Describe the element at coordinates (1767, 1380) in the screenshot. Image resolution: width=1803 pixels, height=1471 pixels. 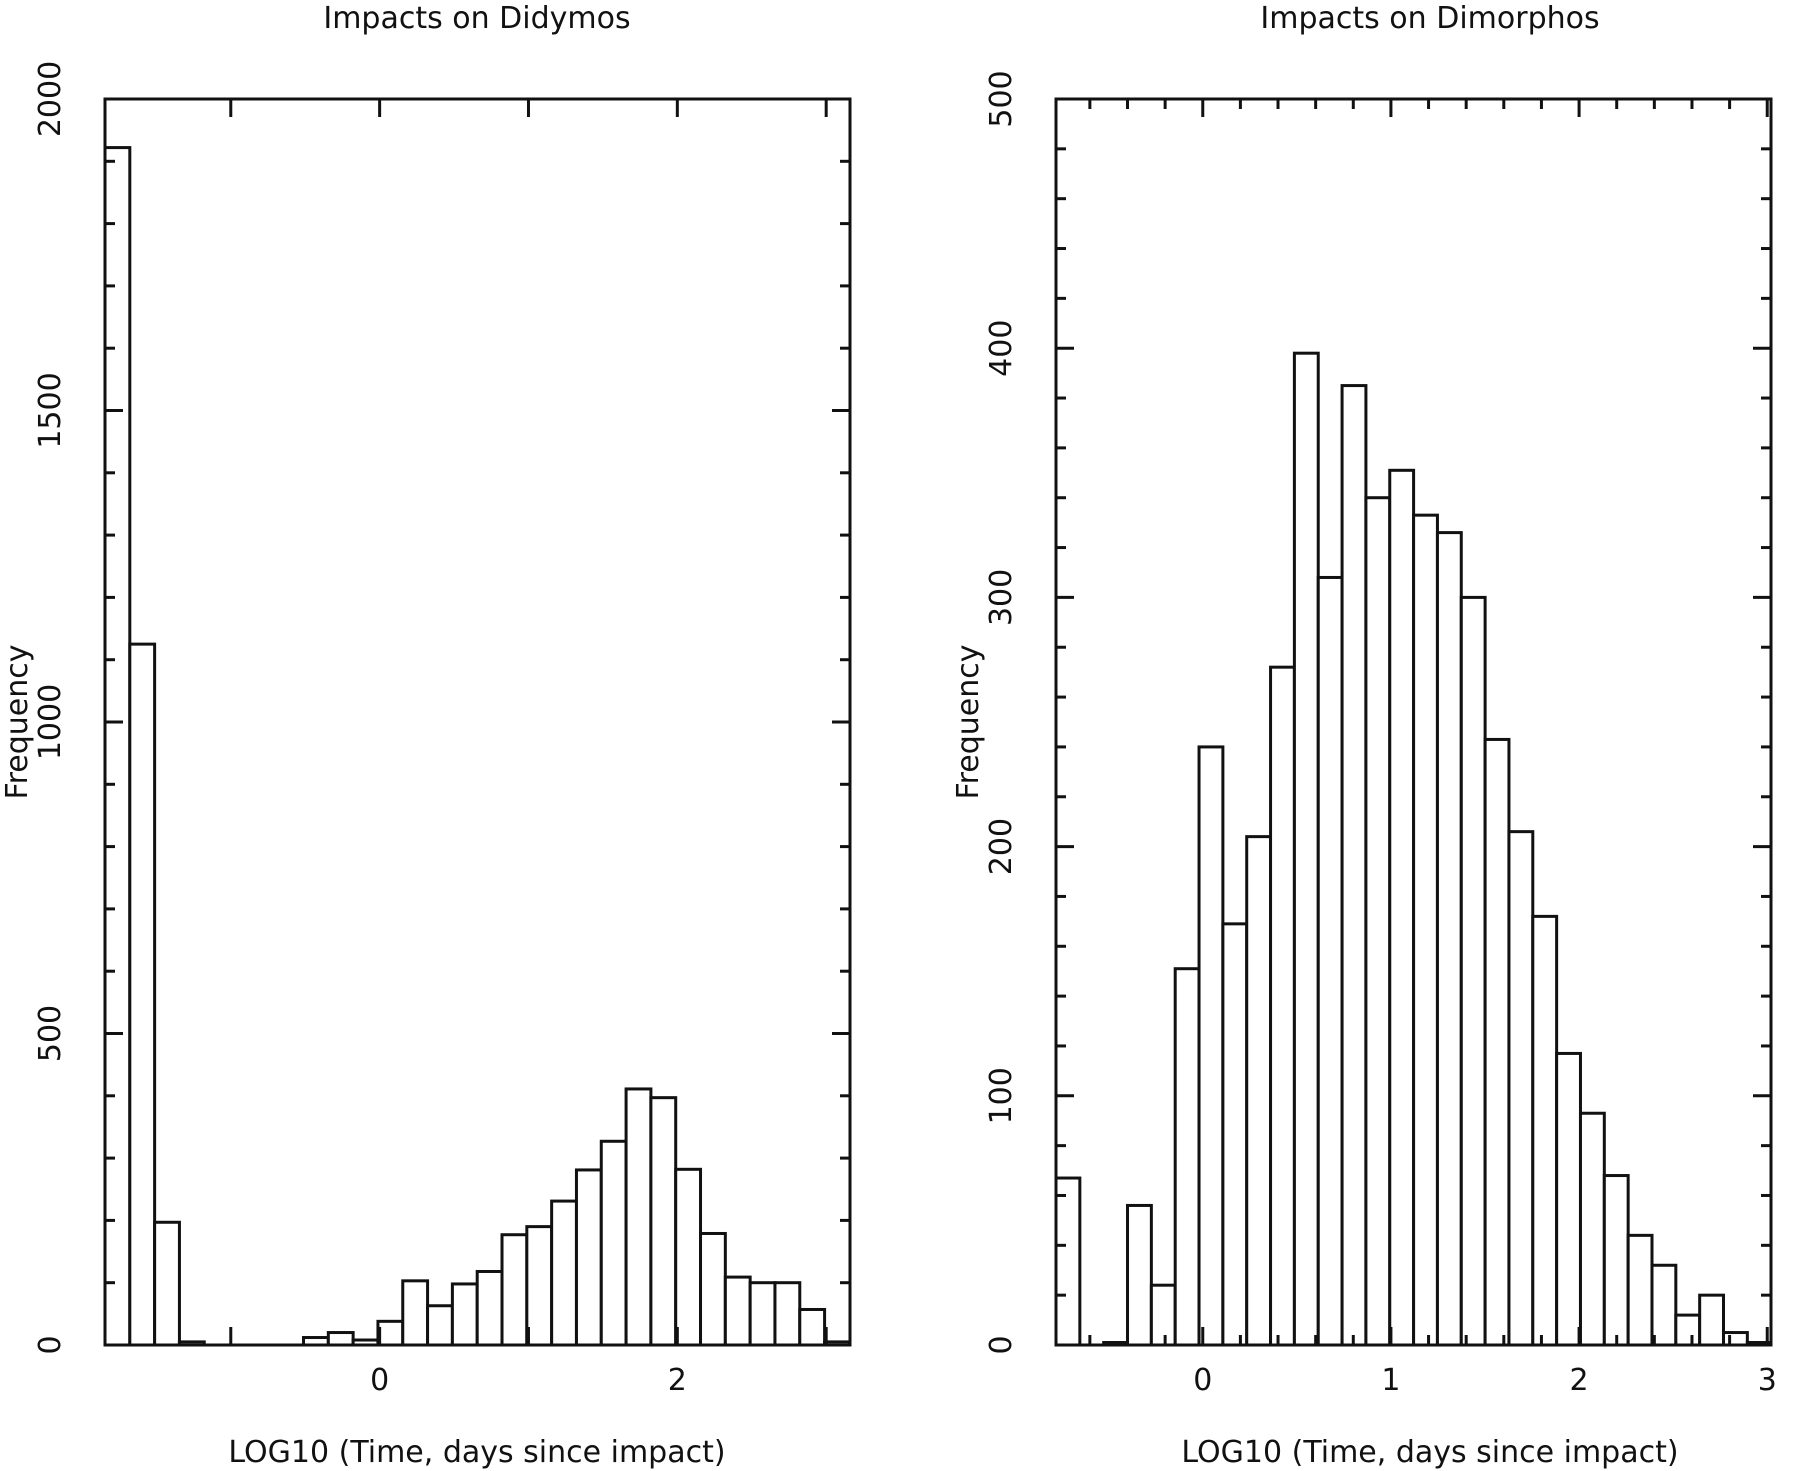
I see `x-tick-label: 3` at that location.